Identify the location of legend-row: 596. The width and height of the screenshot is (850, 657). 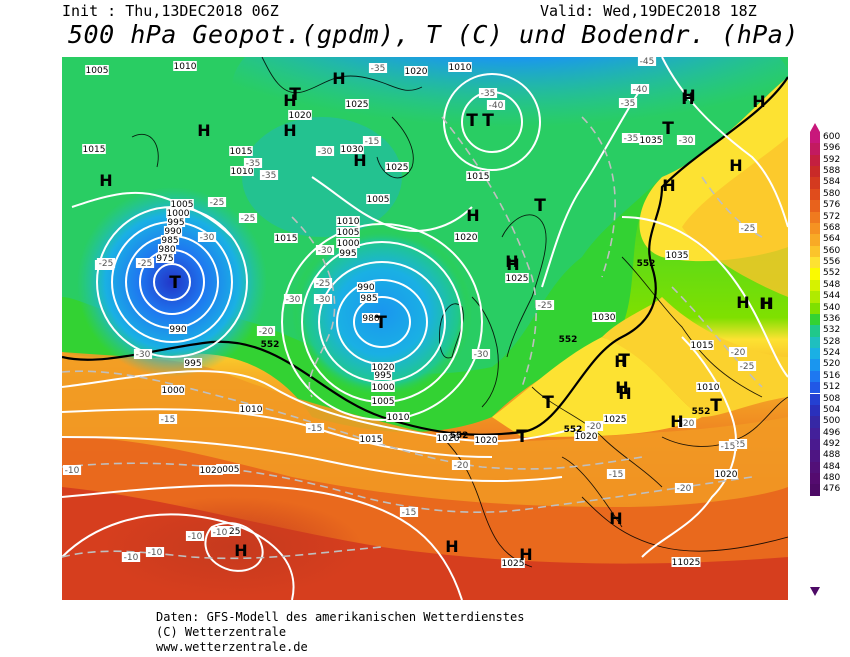
(828, 149).